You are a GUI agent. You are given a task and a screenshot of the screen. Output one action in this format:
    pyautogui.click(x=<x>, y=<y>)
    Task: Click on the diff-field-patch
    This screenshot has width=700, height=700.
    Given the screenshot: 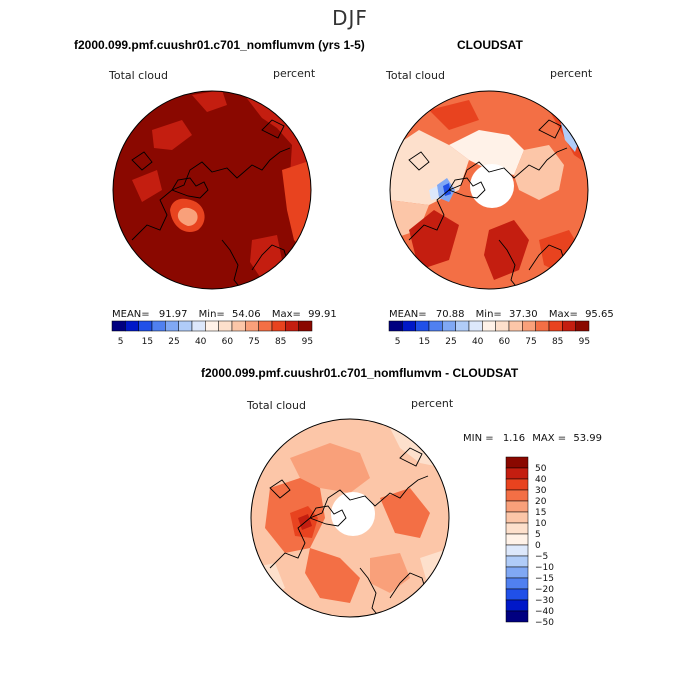 What is the action you would take?
    pyautogui.click(x=332, y=575)
    